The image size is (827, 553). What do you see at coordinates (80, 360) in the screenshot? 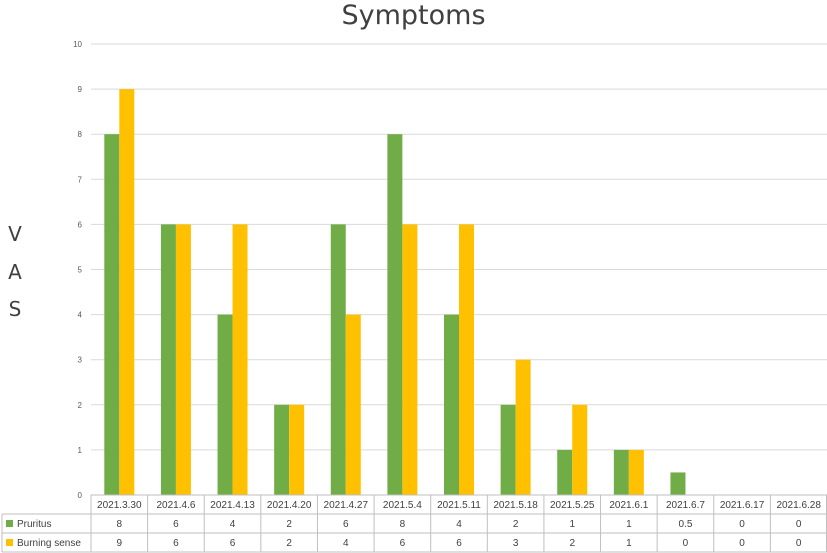
I see `y-tick-label: 3` at bounding box center [80, 360].